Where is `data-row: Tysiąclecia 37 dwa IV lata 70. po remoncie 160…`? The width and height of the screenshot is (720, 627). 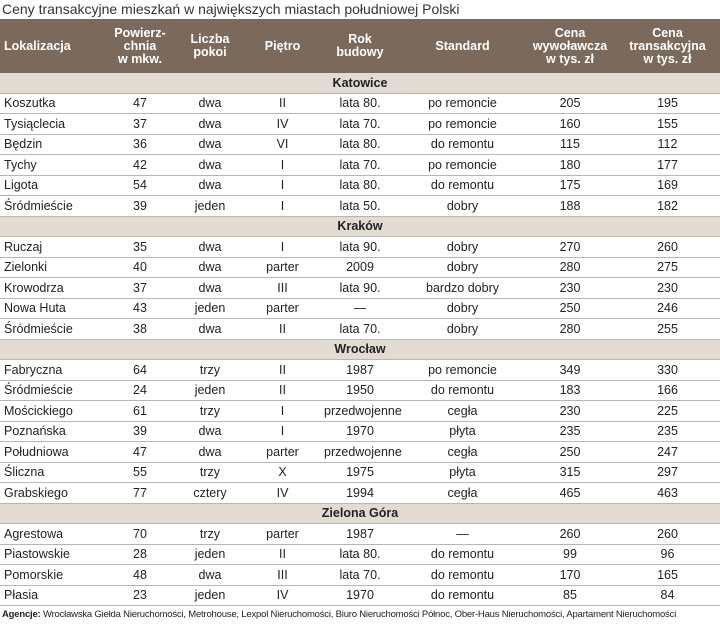 data-row: Tysiąclecia 37 dwa IV lata 70. po remoncie 160… is located at coordinates (360, 124).